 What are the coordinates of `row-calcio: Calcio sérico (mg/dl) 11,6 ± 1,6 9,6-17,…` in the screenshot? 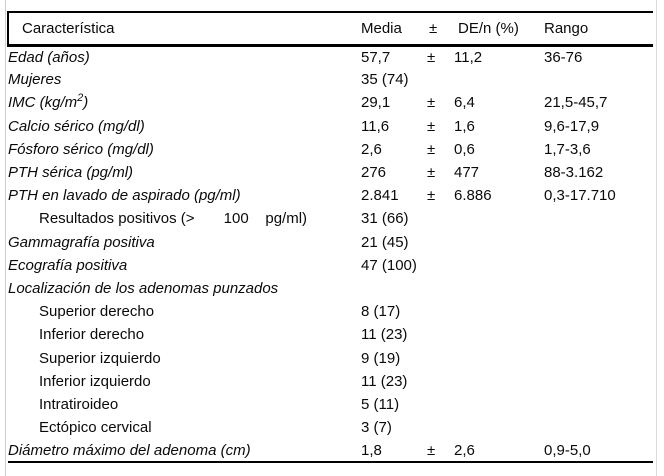 It's located at (330, 126).